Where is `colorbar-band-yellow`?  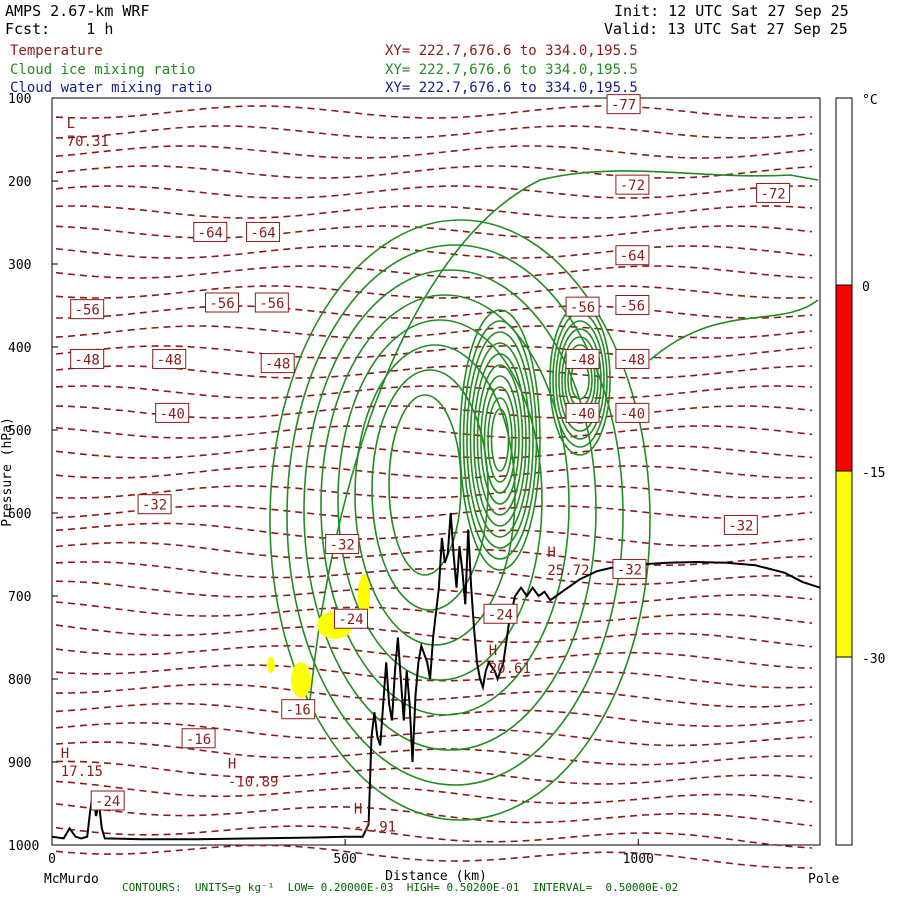
colorbar-band-yellow is located at coordinates (844, 564).